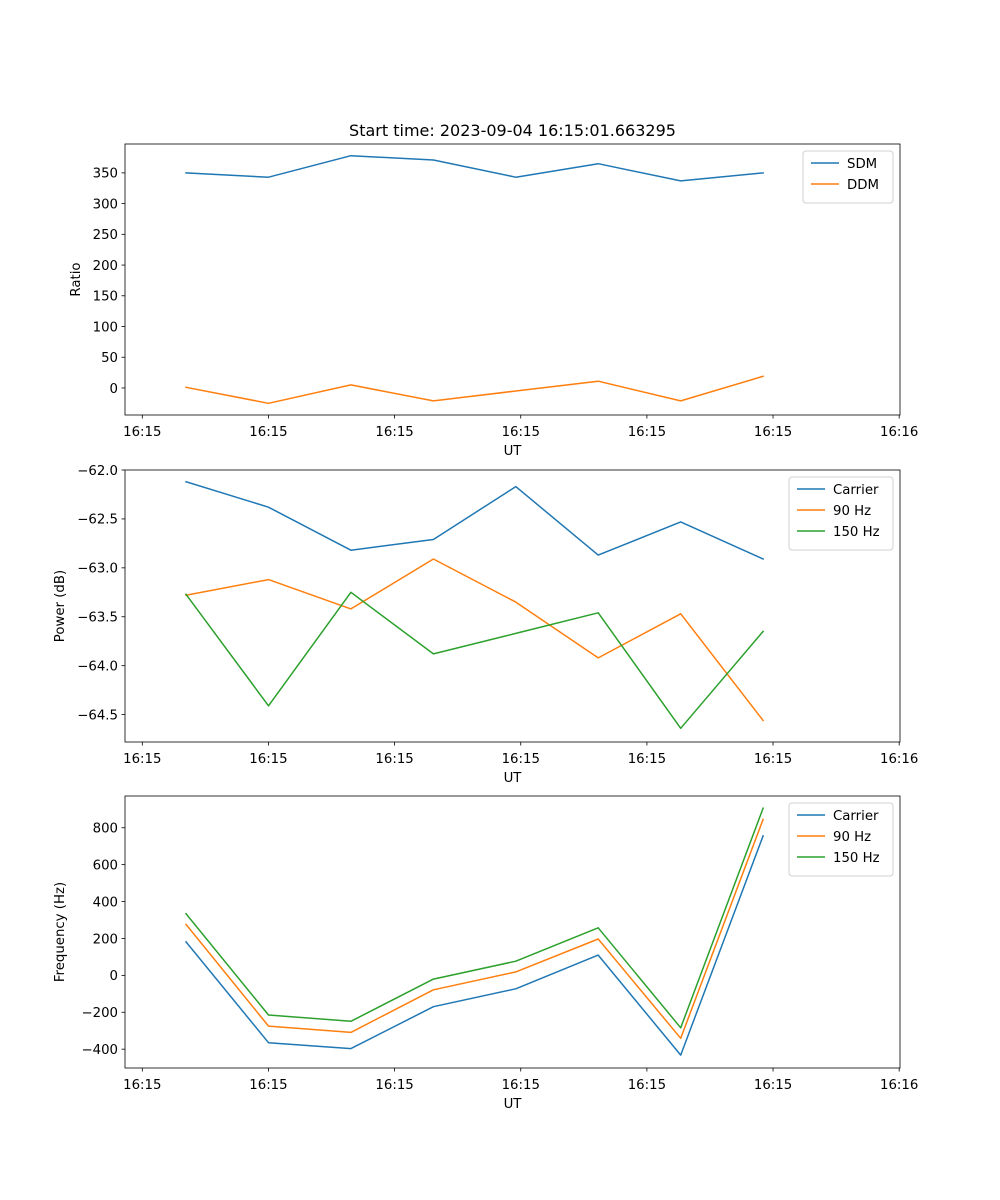  Describe the element at coordinates (97, 618) in the screenshot. I see `y-tick-label: −63.5` at that location.